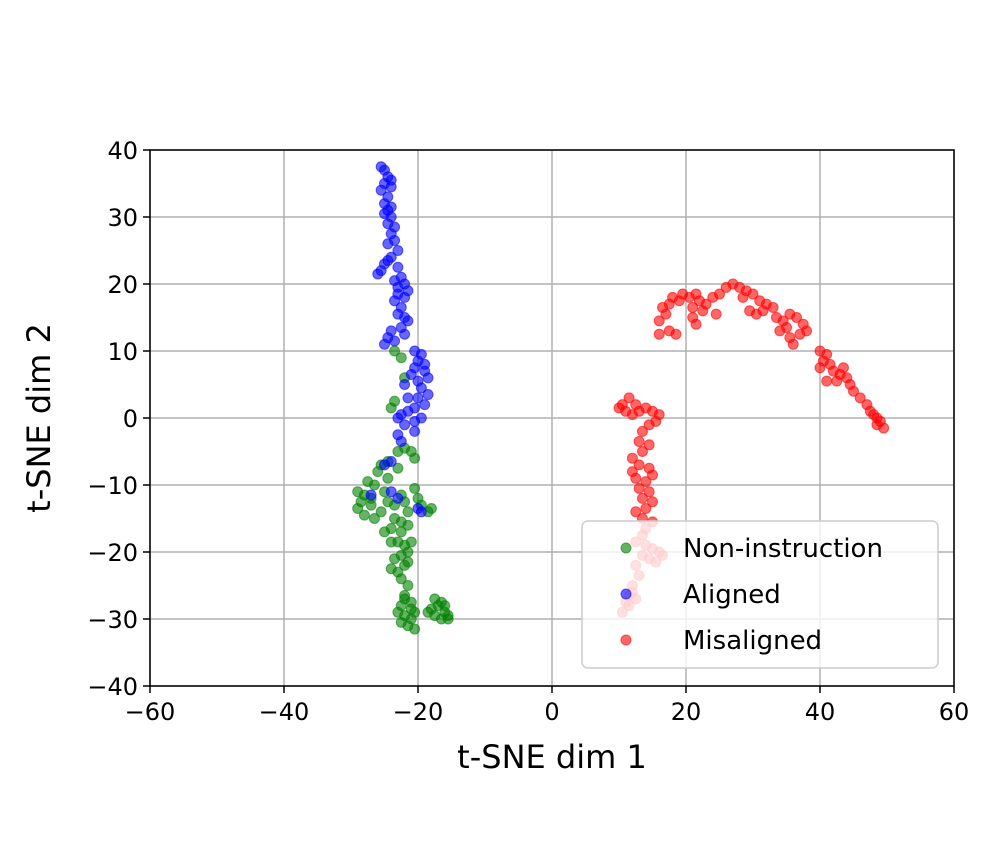 The image size is (996, 854). Describe the element at coordinates (122, 285) in the screenshot. I see `y-tick-label: 20` at that location.